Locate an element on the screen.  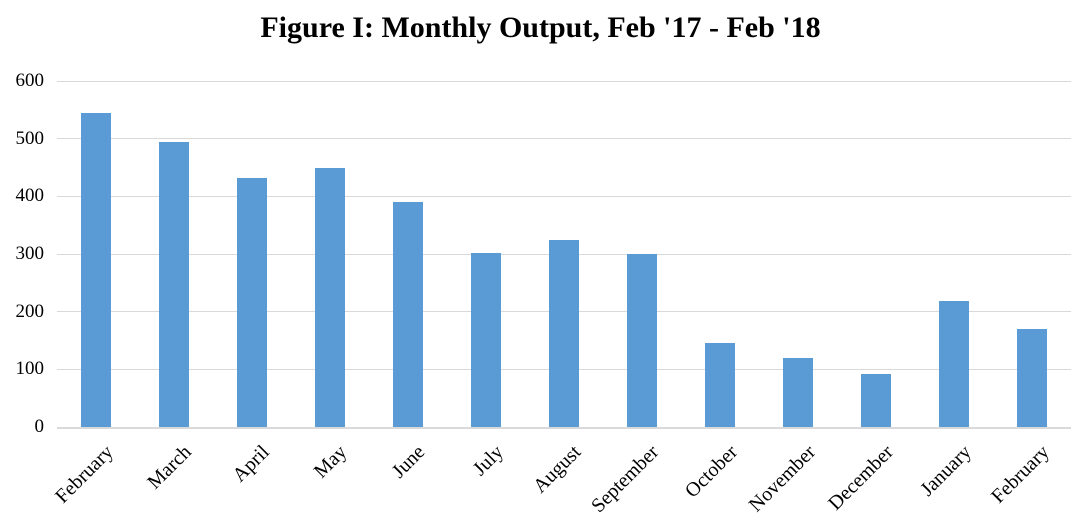
x-tick-label-july-5: July is located at coordinates (488, 461).